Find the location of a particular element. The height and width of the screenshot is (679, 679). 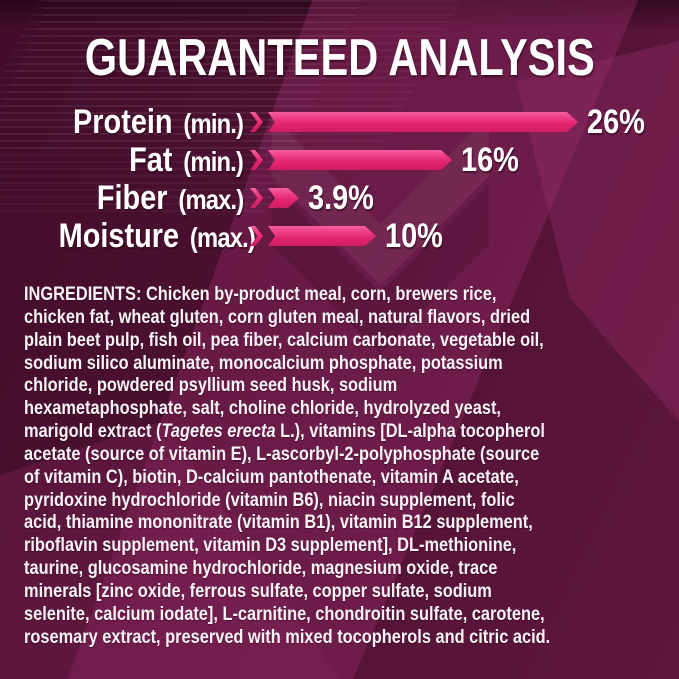

analysis-row: Protein (min.) 26% is located at coordinates (339, 122).